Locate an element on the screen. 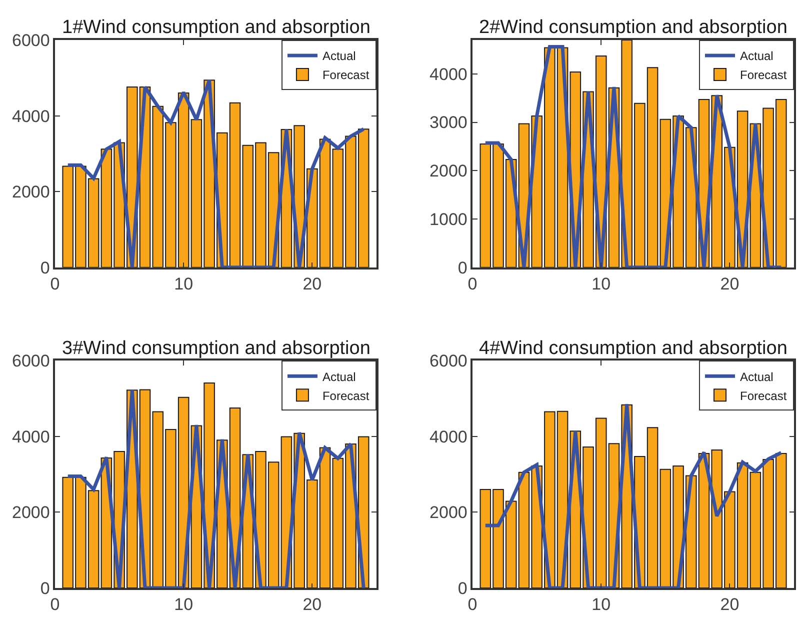 Image resolution: width=809 pixels, height=626 pixels. chart-title: 2#Wind consumption and absorption is located at coordinates (633, 27).